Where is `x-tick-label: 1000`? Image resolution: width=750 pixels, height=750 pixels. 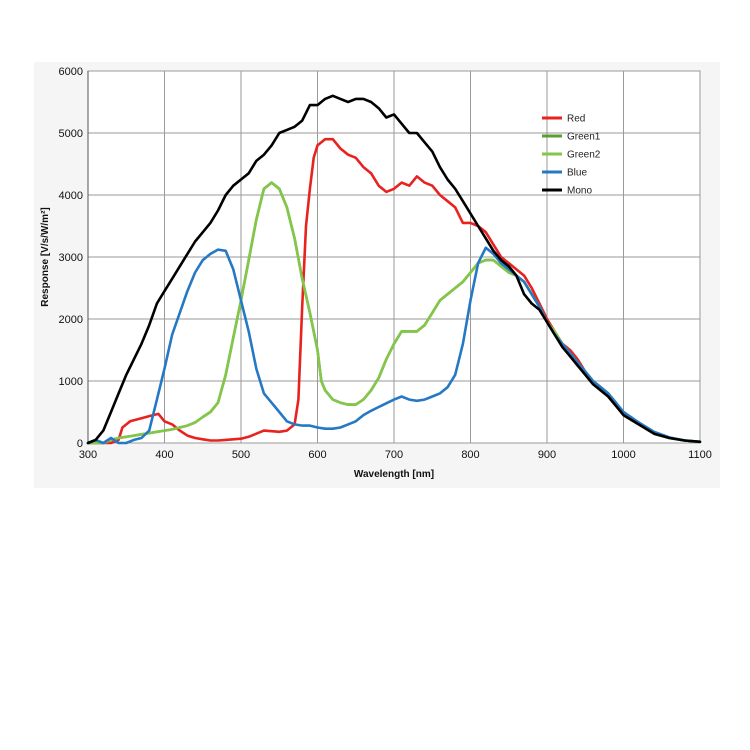 x-tick-label: 1000 is located at coordinates (623, 455).